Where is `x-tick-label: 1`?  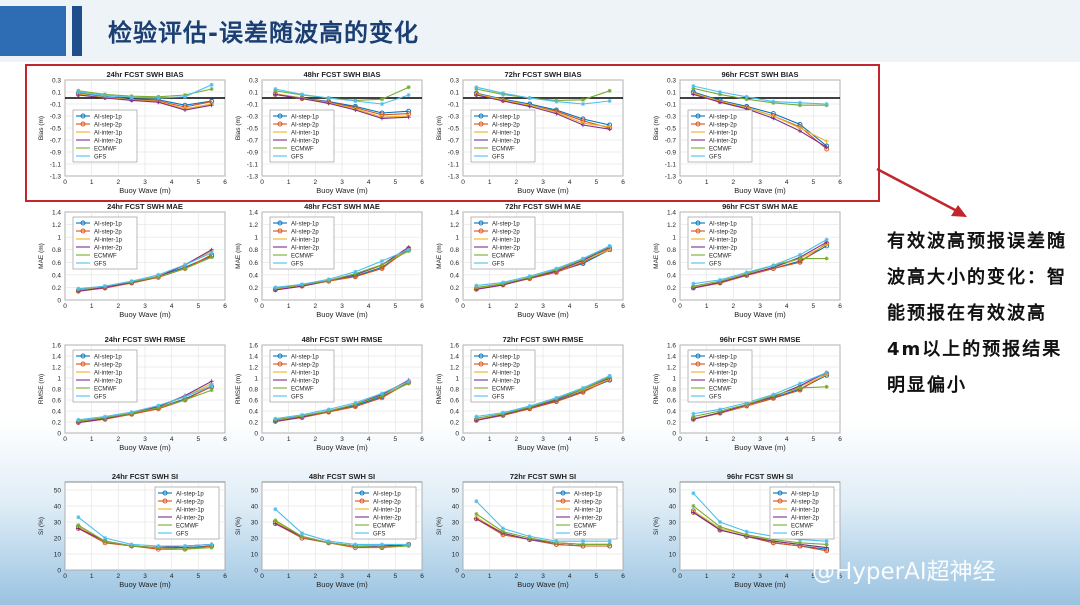 x-tick-label: 1 is located at coordinates (289, 306).